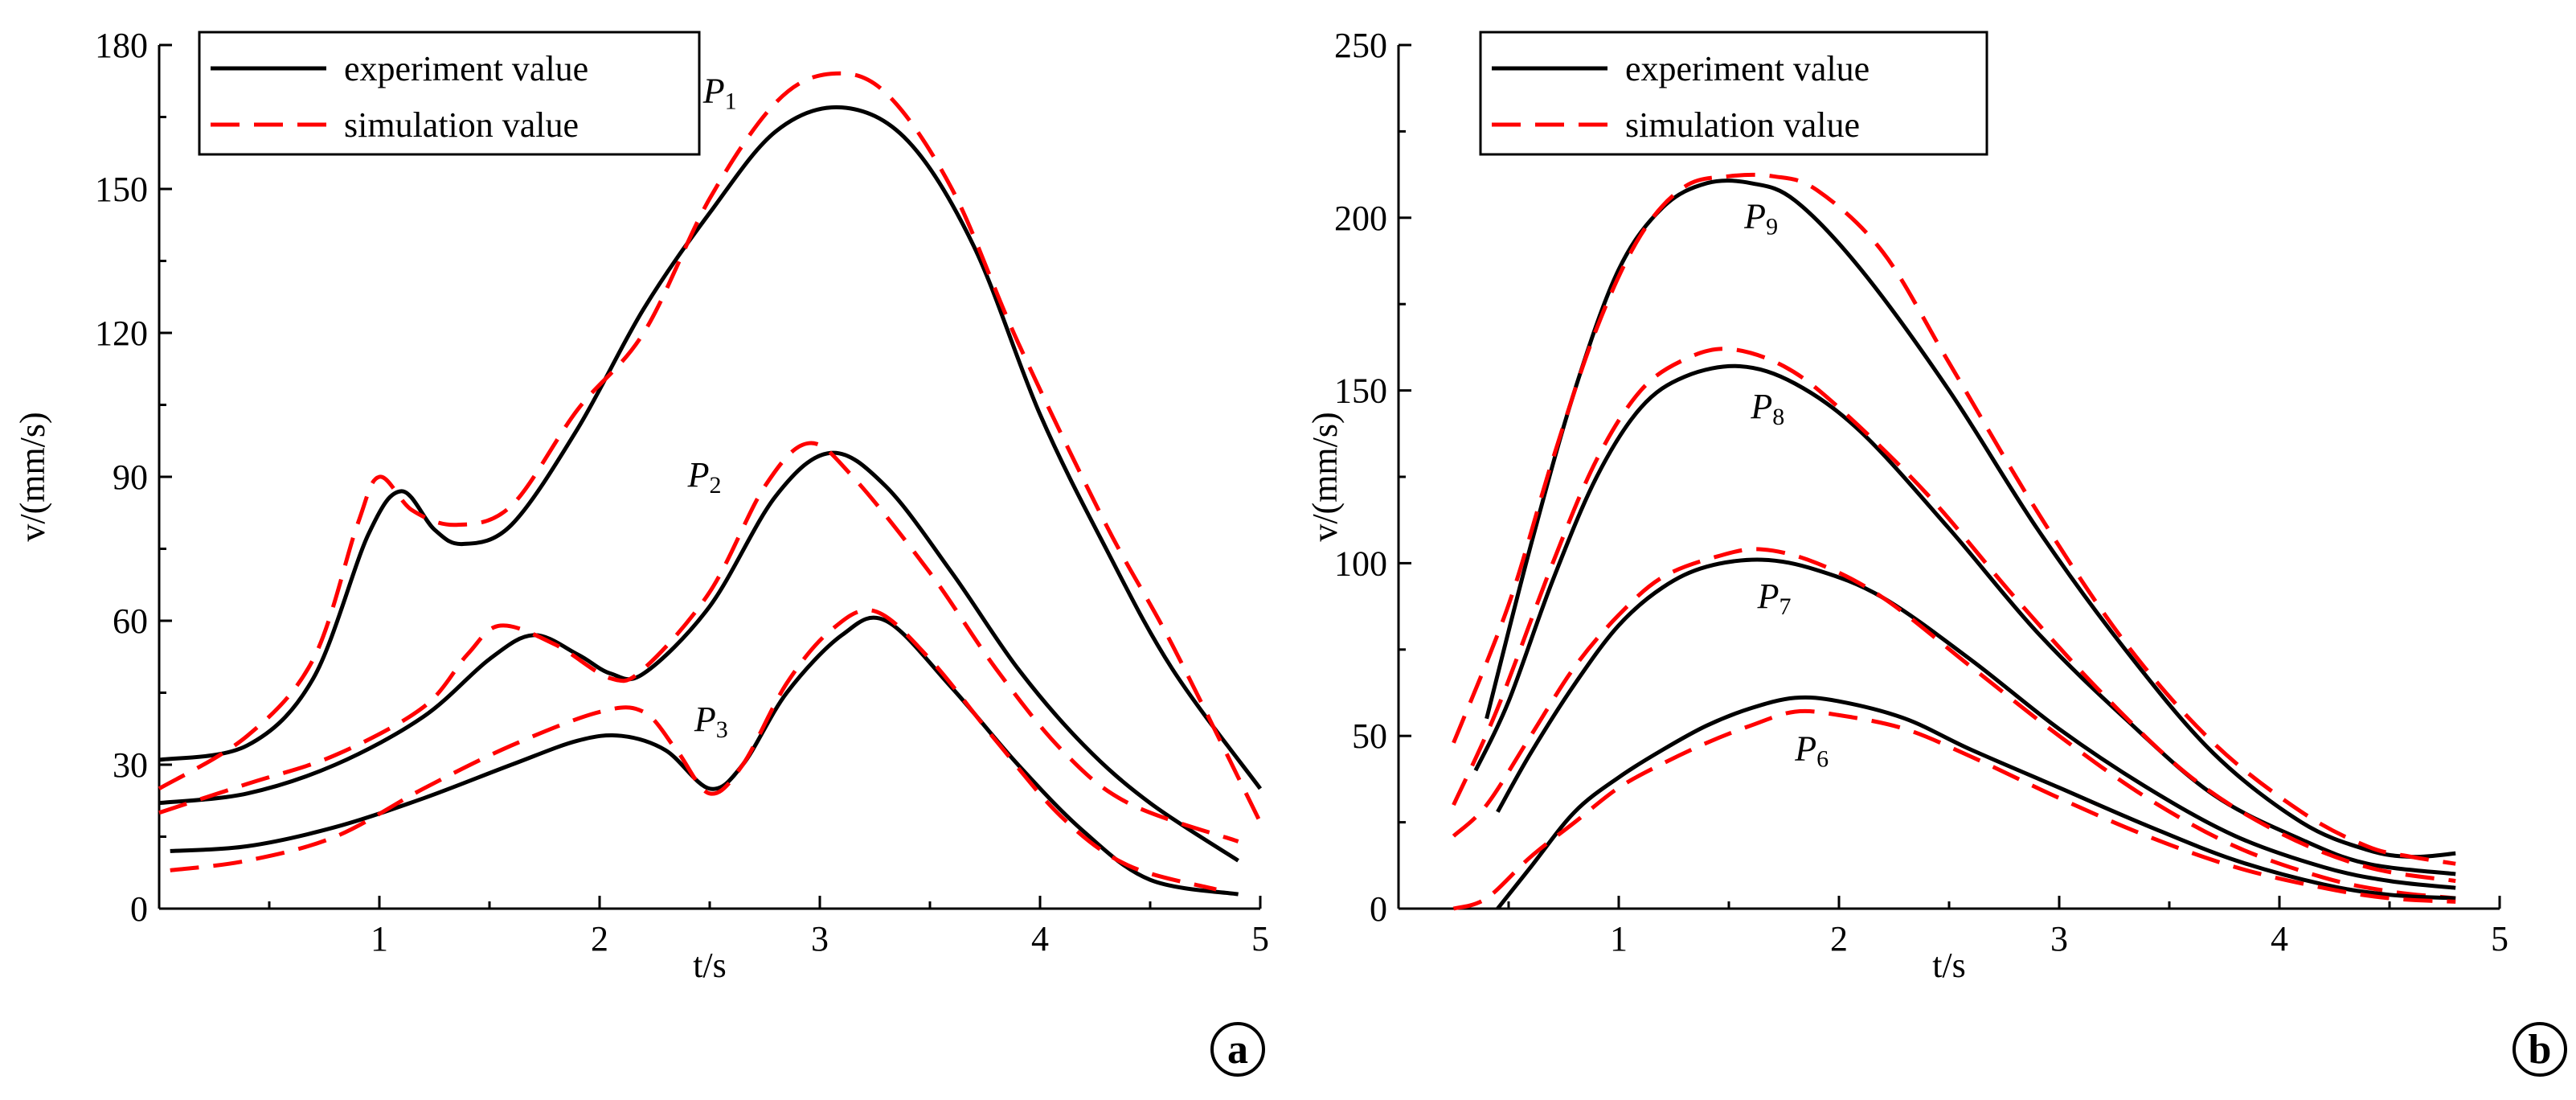  What do you see at coordinates (1785, 606) in the screenshot?
I see `curve-label-subscript: 7` at bounding box center [1785, 606].